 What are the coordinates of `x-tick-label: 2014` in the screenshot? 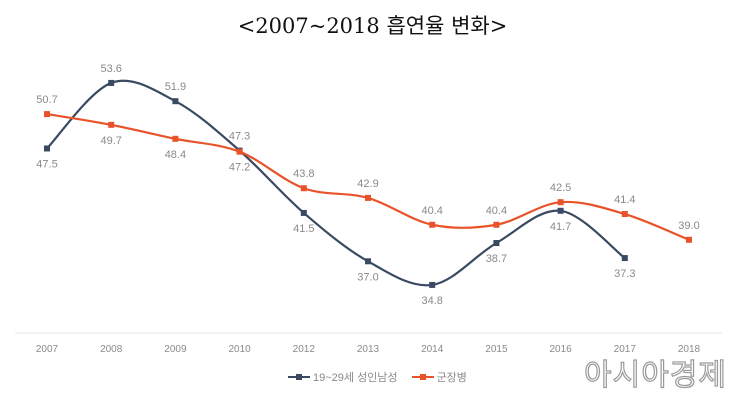 It's located at (432, 349).